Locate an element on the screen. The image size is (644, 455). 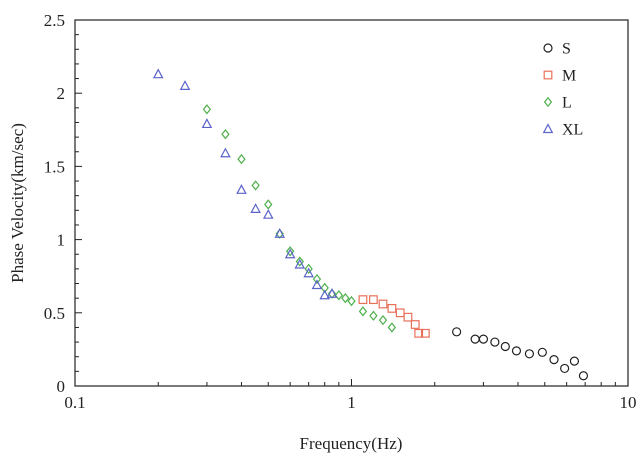
y-tick-label: 0.5 is located at coordinates (54, 313).